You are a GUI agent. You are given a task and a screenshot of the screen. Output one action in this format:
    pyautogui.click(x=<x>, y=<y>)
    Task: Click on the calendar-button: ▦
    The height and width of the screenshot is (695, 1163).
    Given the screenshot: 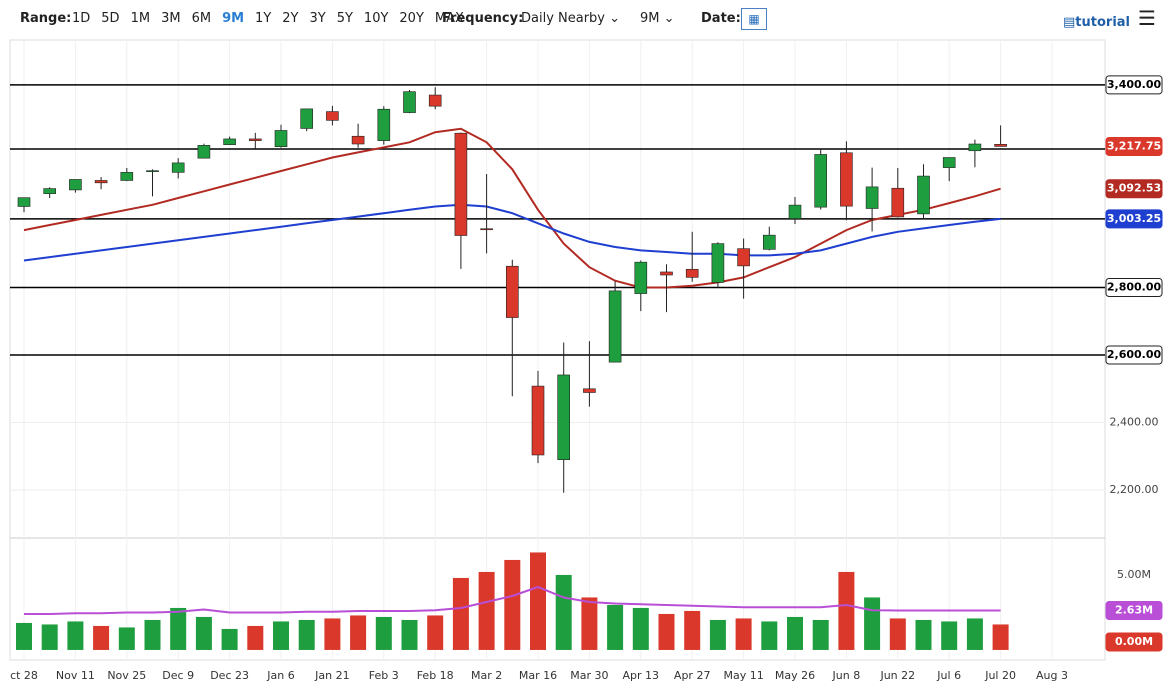 What is the action you would take?
    pyautogui.click(x=754, y=19)
    